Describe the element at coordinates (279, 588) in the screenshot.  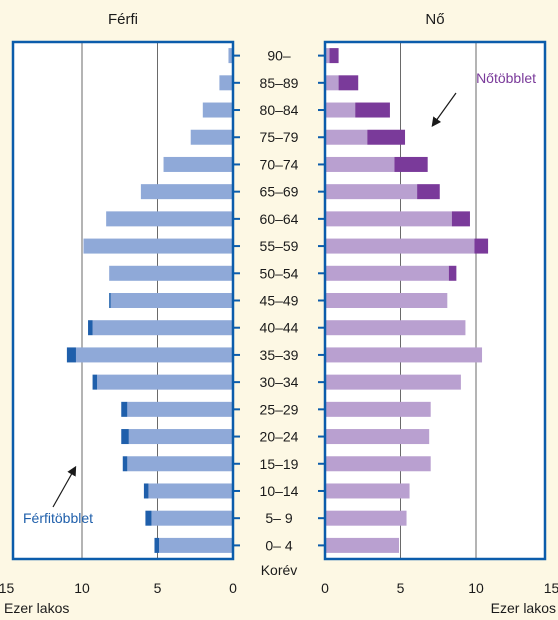
I see `x-tick-labels: 15 15 10 10 5 5 0 0` at that location.